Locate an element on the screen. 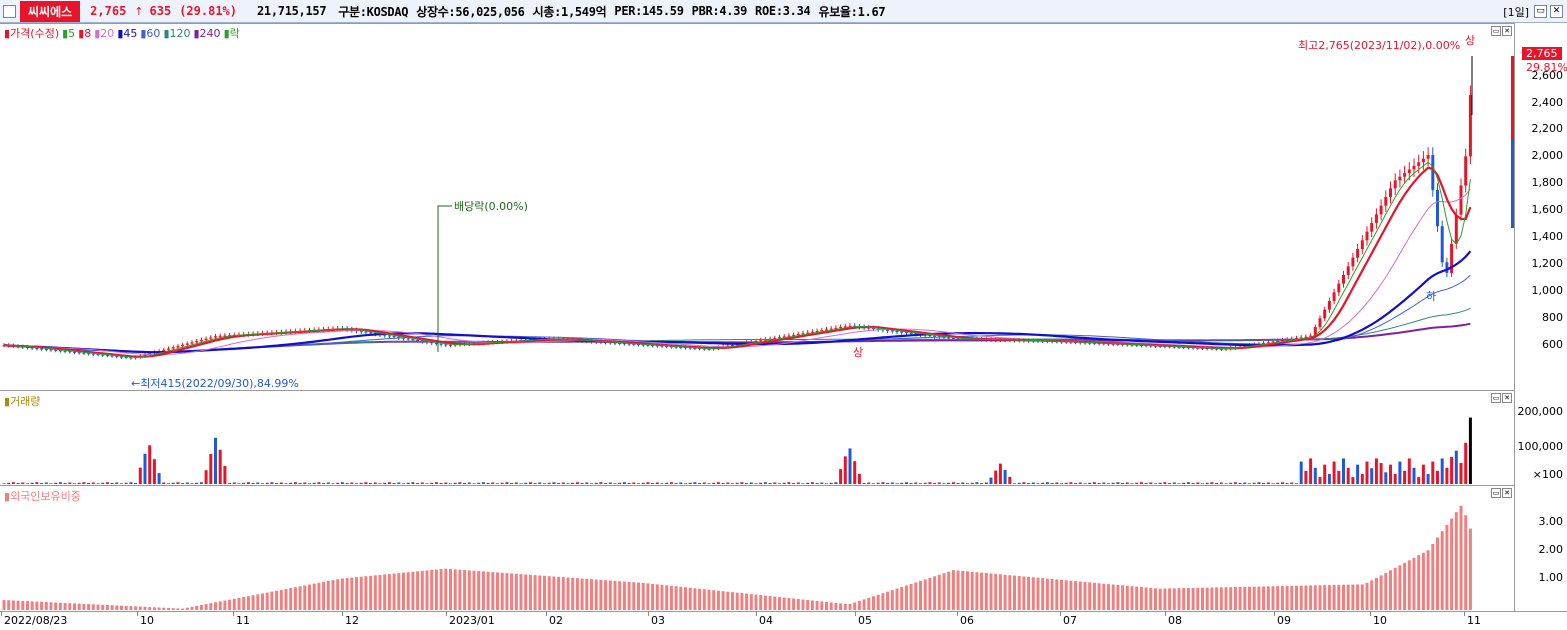 The height and width of the screenshot is (630, 1567). volume-value: 21,715,157 is located at coordinates (292, 11).